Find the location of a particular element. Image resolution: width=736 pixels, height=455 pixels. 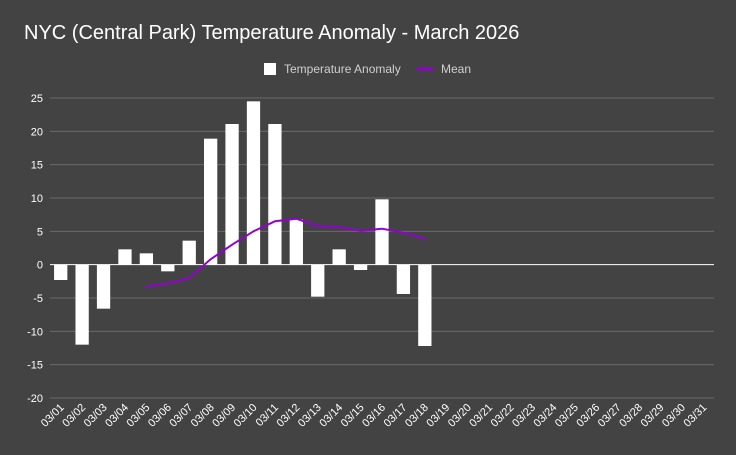

x-tick-label: 03/24 is located at coordinates (546, 416).